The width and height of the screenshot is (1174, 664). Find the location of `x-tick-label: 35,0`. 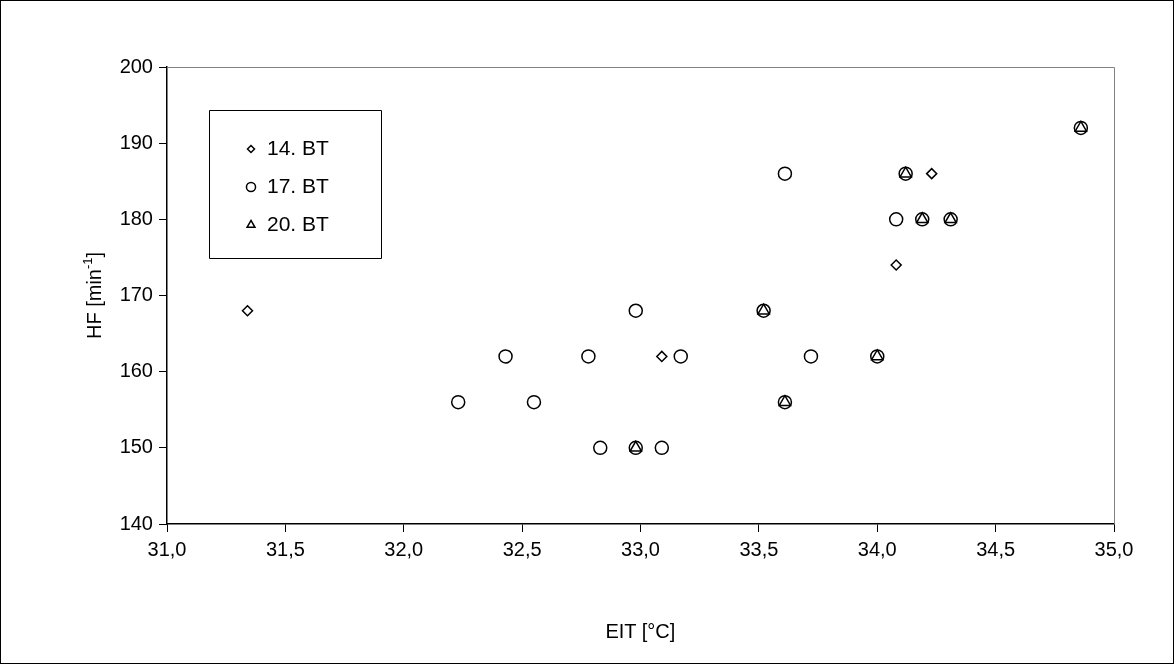

x-tick-label: 35,0 is located at coordinates (1114, 548).